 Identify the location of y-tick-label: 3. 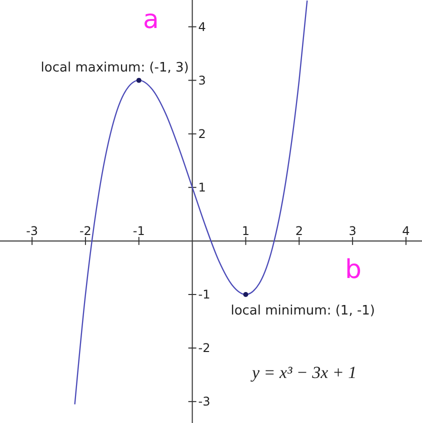
(202, 80).